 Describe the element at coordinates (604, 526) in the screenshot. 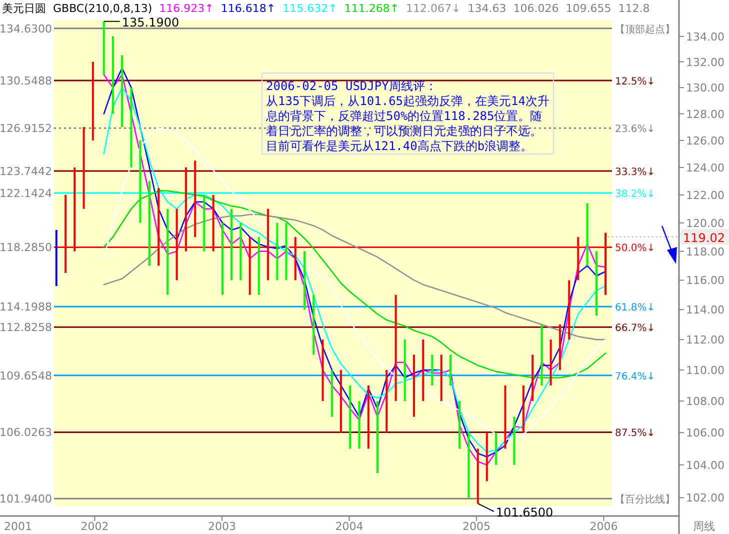

I see `x-tick-label: 2006` at that location.